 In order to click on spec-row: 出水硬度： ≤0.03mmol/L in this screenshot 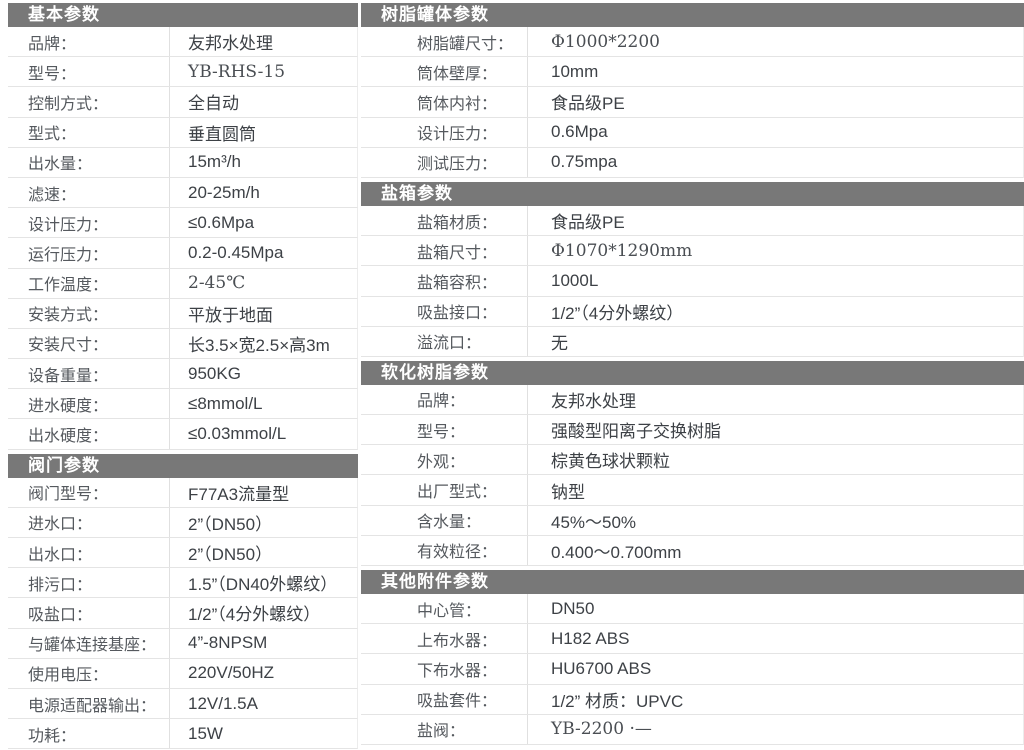, I will do `click(183, 434)`.